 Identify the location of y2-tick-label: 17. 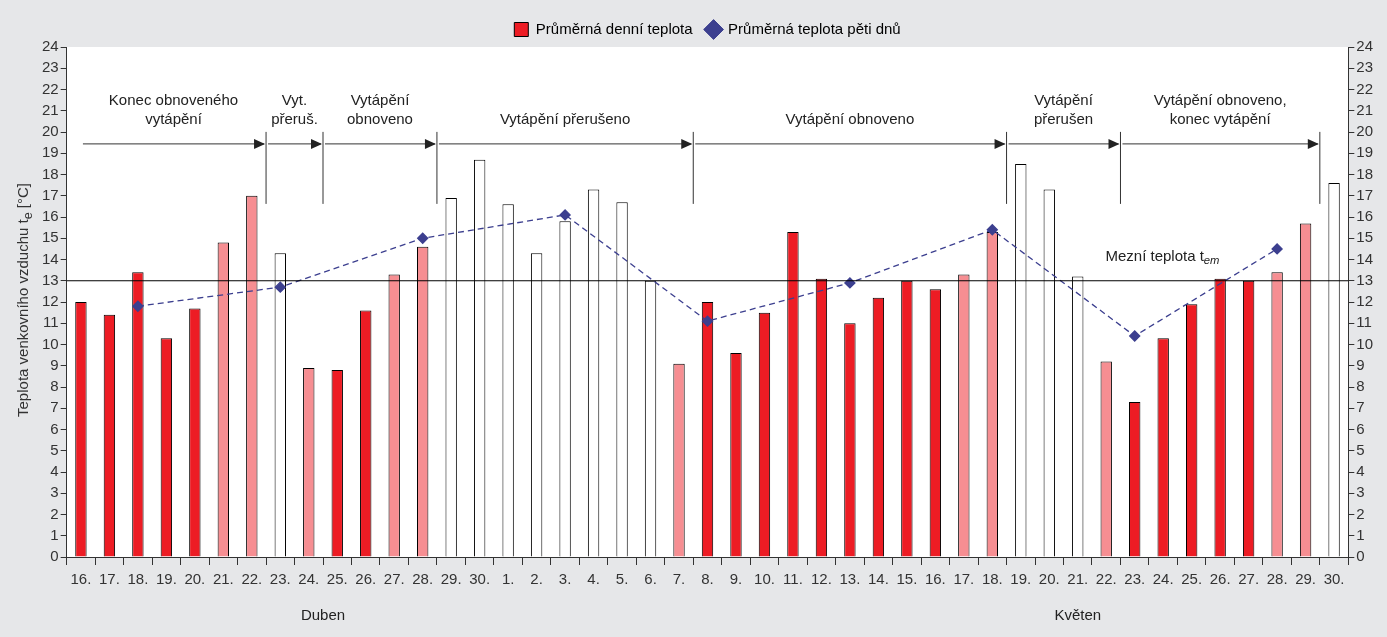
(1364, 194).